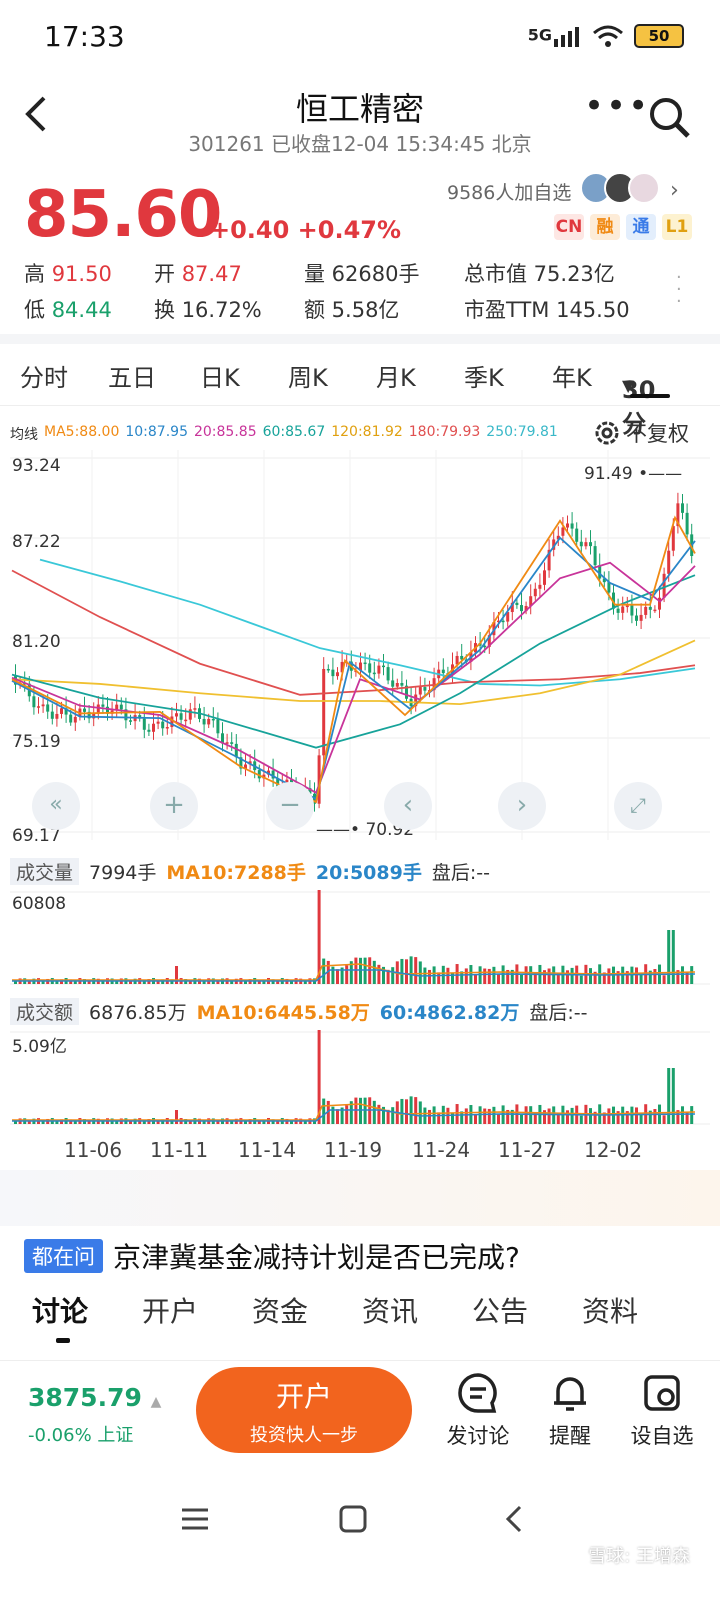 Image resolution: width=720 pixels, height=1600 pixels. I want to click on tab-timeshare: 分时, so click(44, 378).